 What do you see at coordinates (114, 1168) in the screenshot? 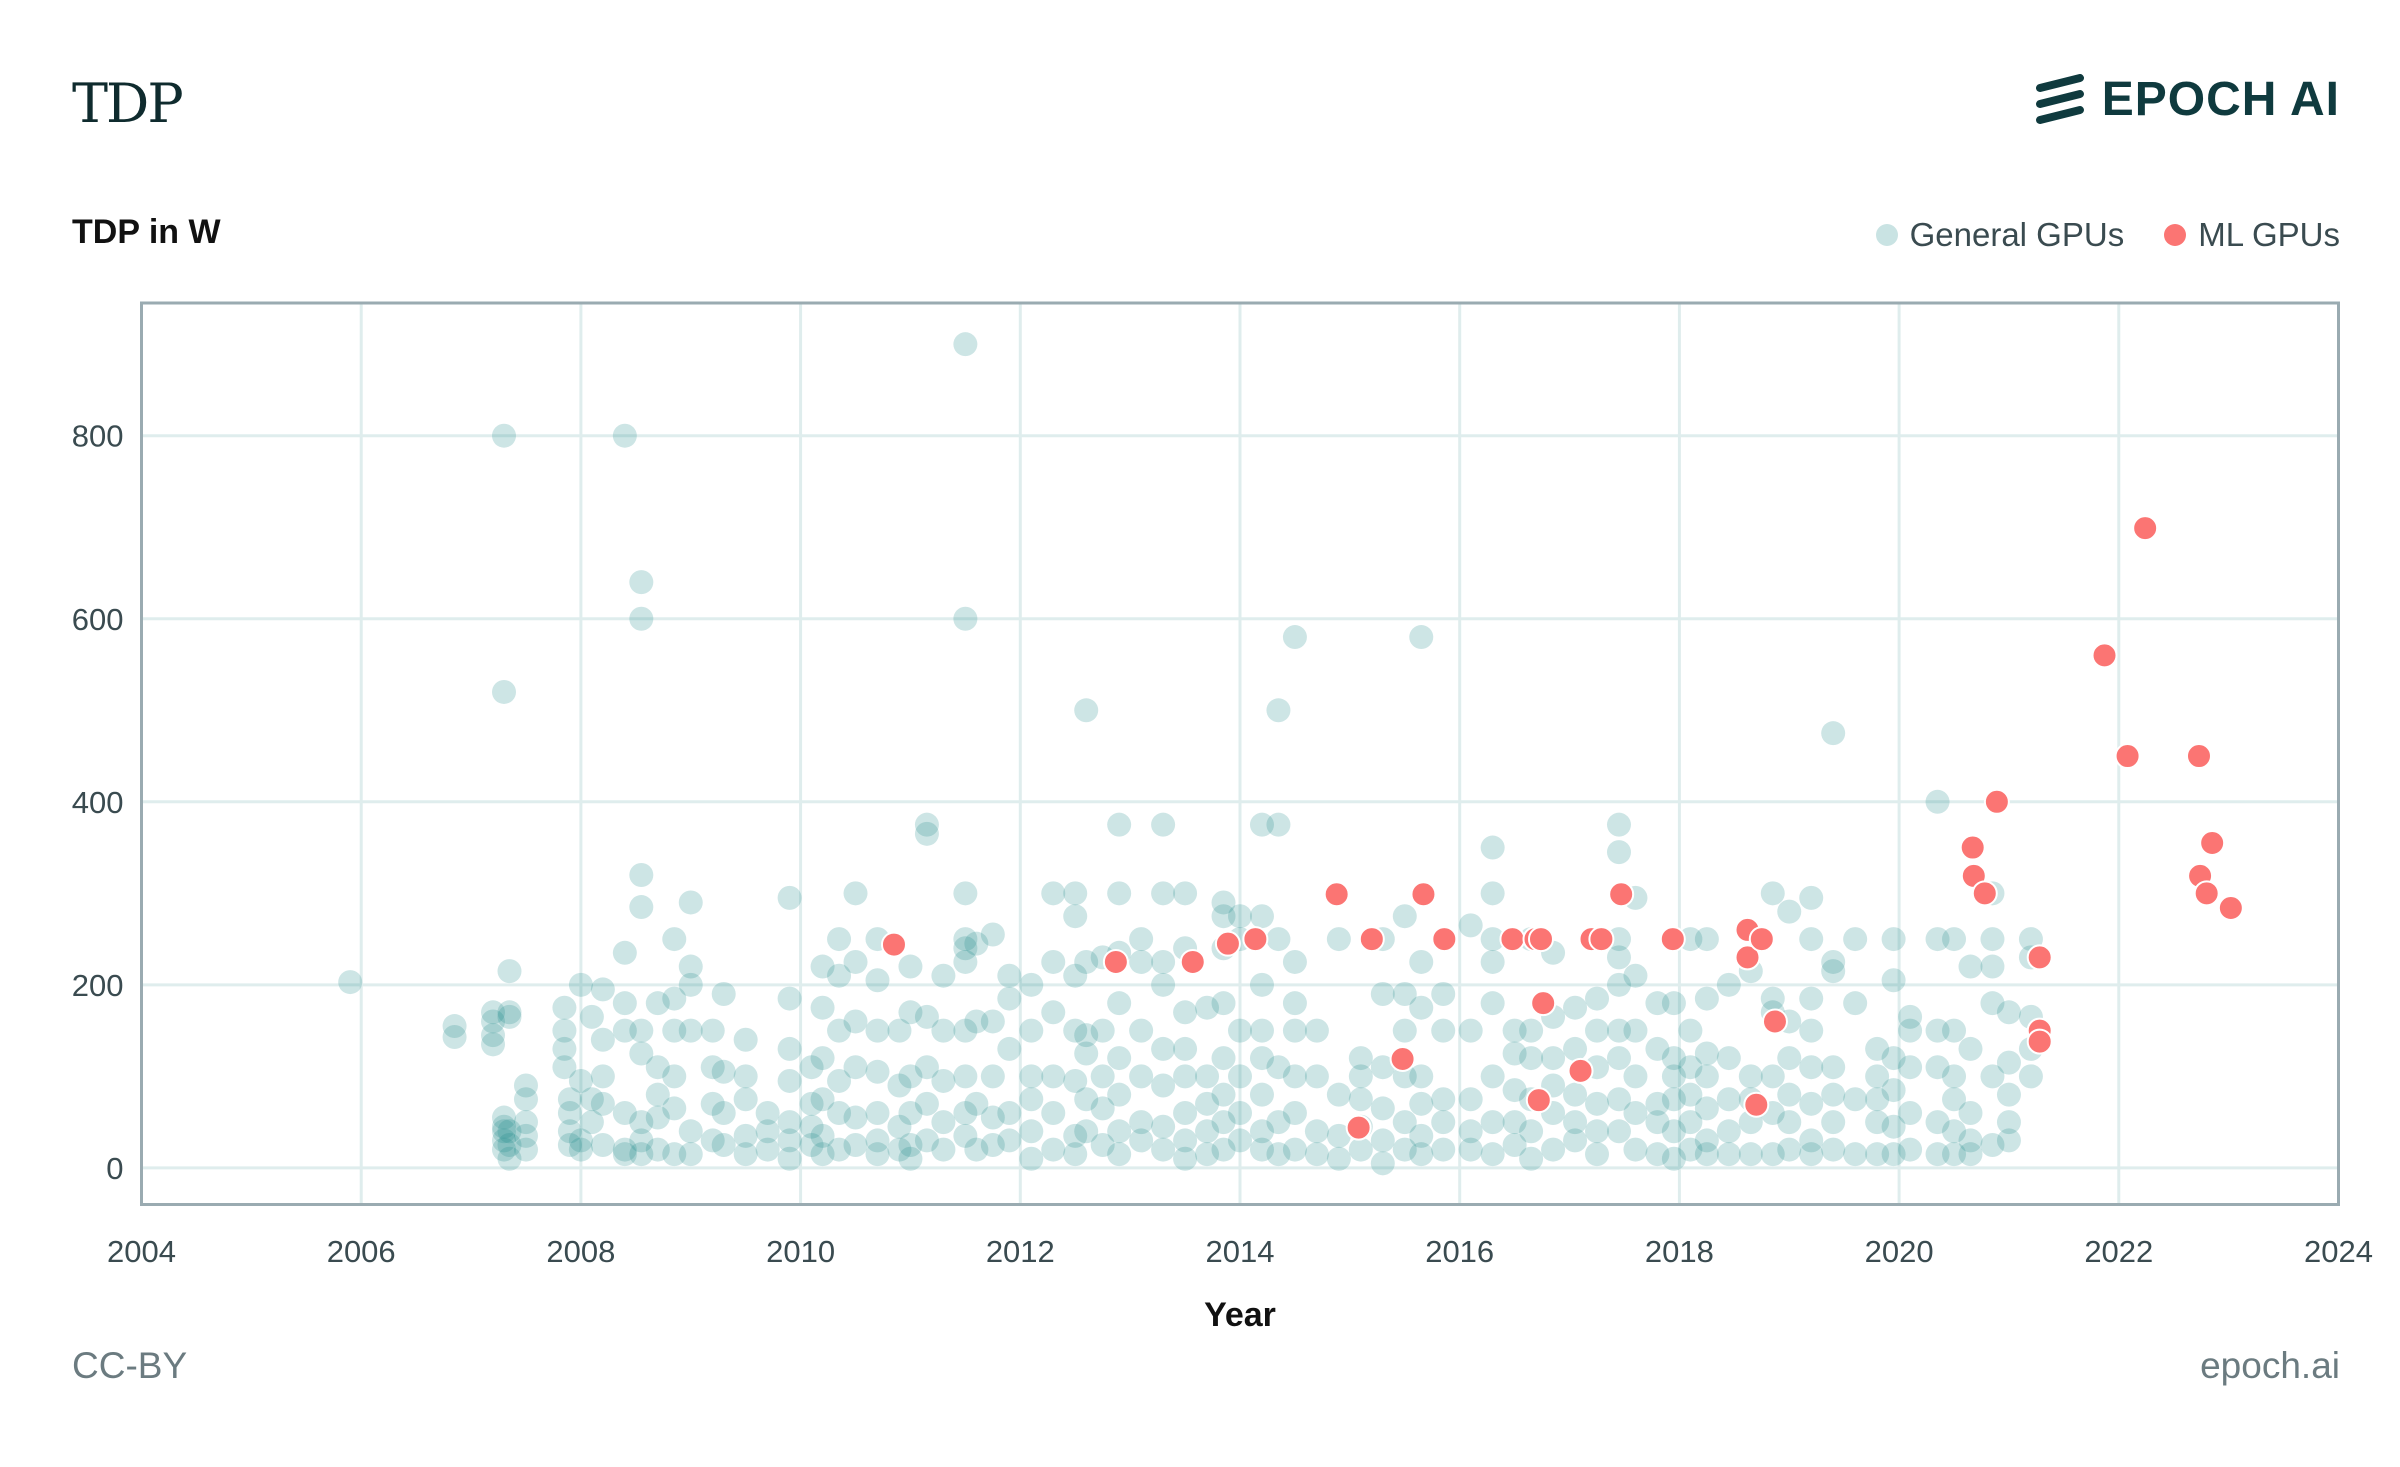
I see `y-tick-label: 0` at bounding box center [114, 1168].